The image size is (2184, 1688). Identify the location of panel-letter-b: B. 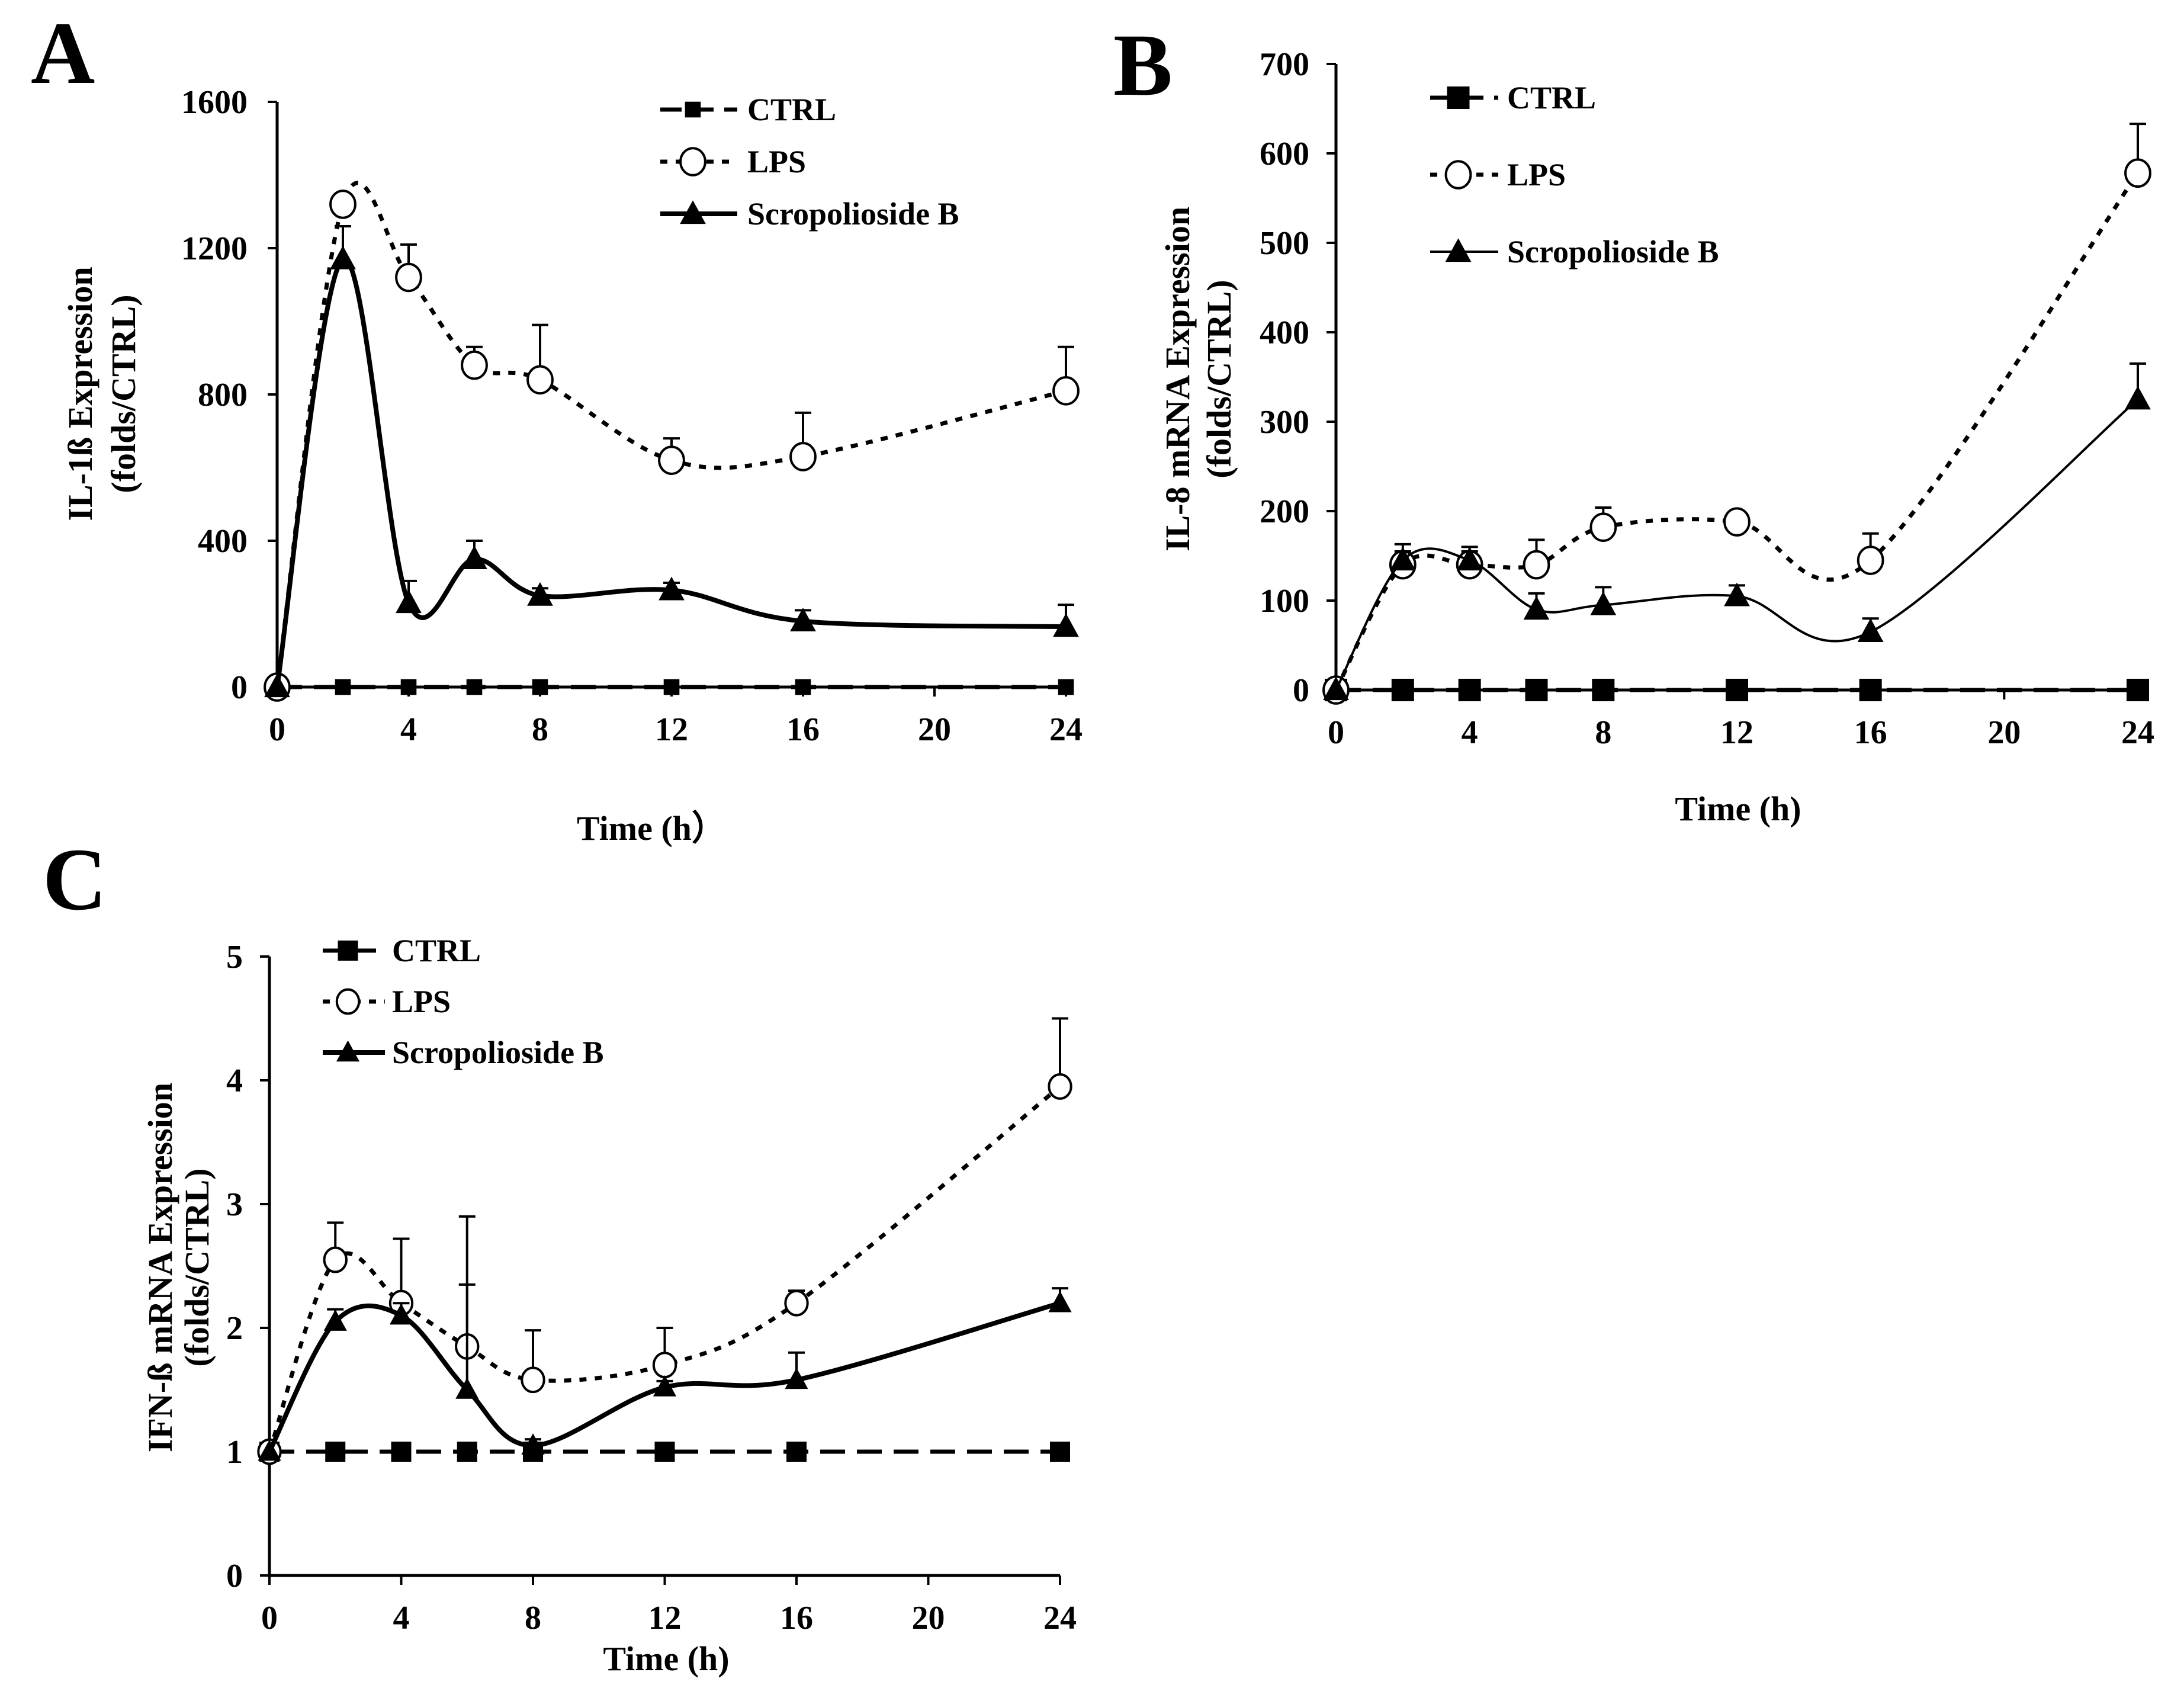
(1143, 65).